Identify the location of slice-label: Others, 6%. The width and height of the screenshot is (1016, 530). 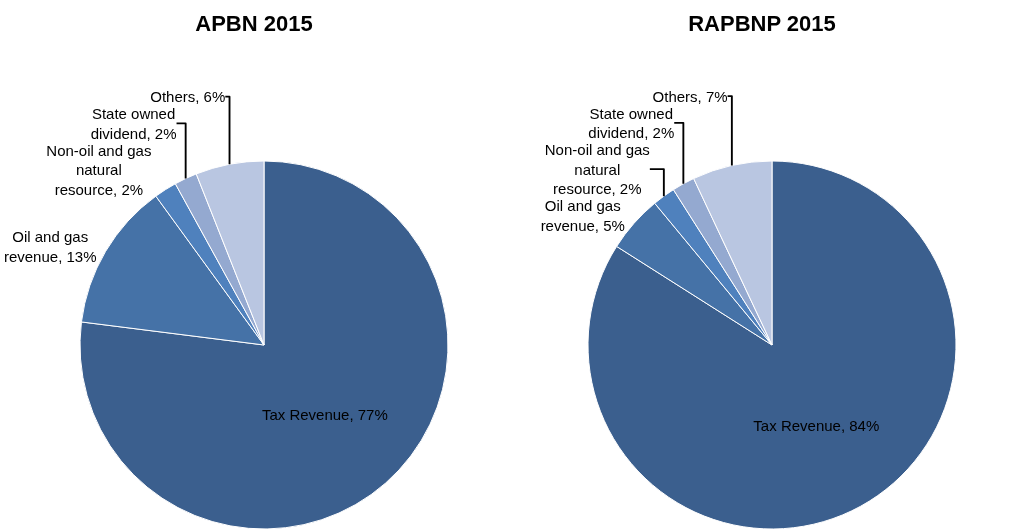
(188, 97).